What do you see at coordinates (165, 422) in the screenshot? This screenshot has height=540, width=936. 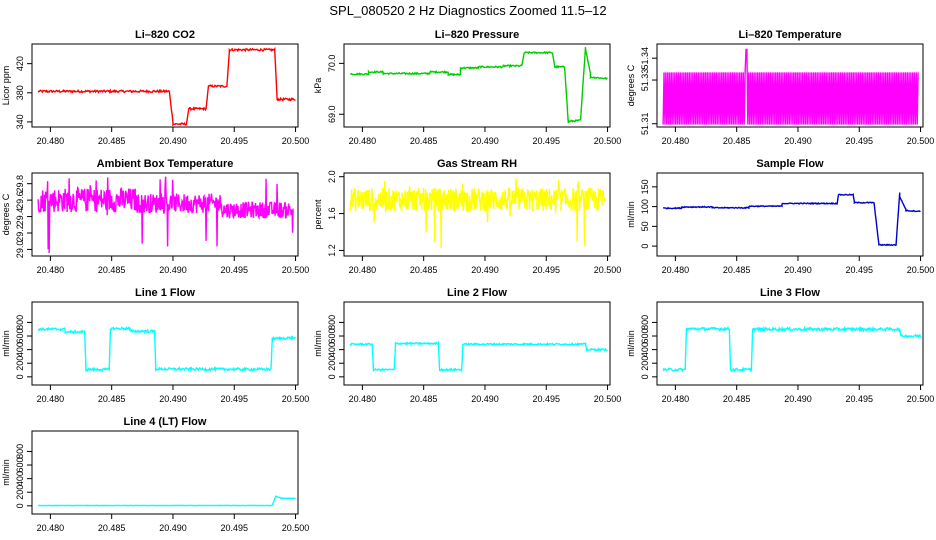 I see `chart-title: Line 4 (LT) Flow` at bounding box center [165, 422].